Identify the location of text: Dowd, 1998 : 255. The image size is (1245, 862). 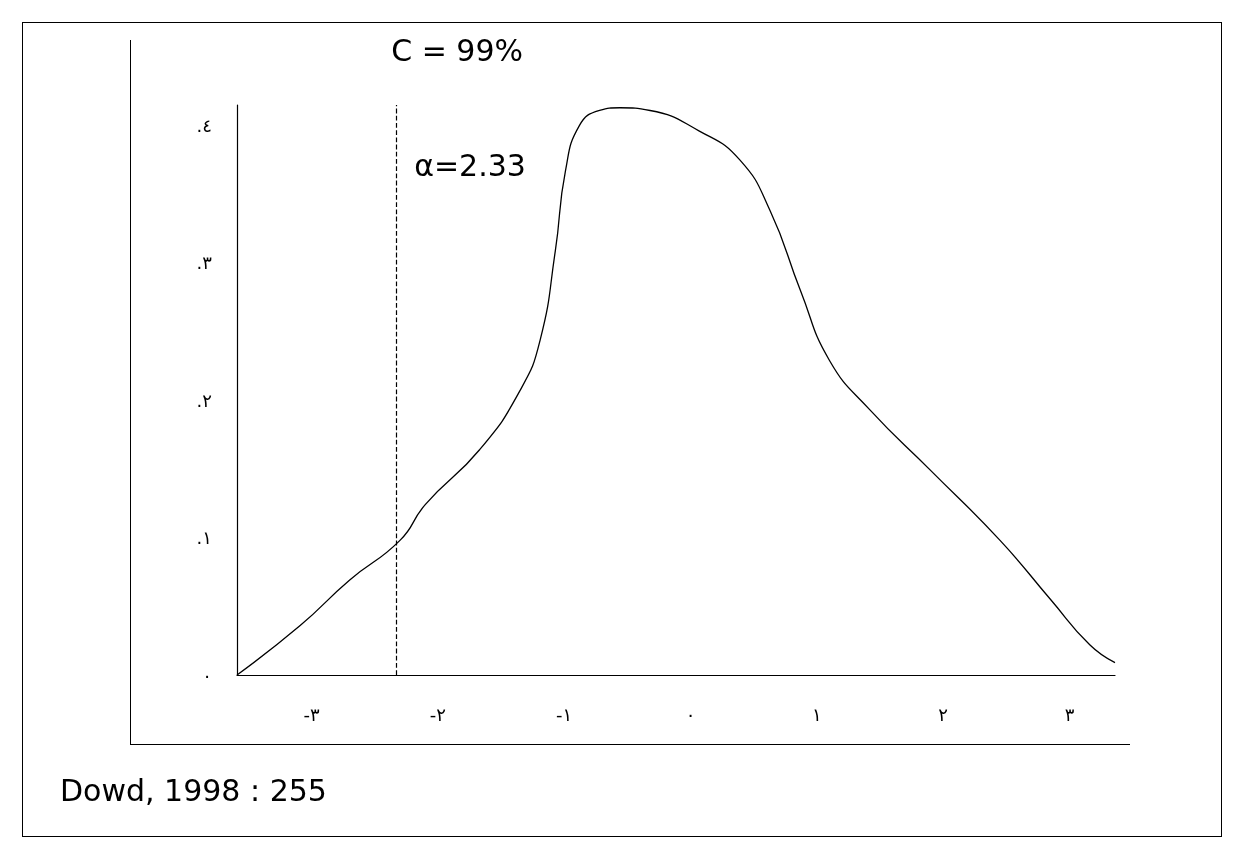
(193, 790).